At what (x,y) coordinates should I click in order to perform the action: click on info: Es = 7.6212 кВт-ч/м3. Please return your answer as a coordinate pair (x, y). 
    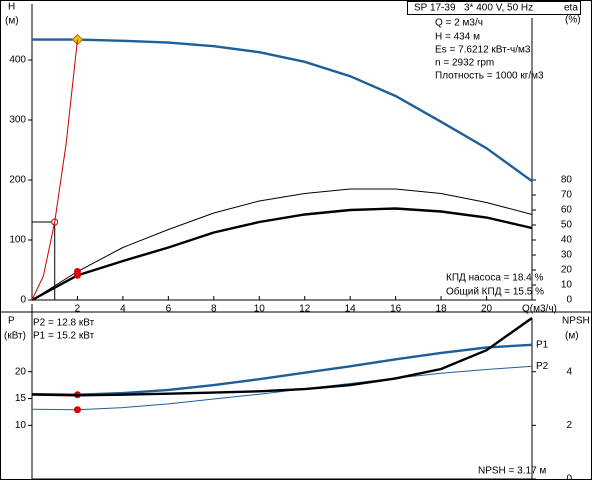
    Looking at the image, I should click on (483, 50).